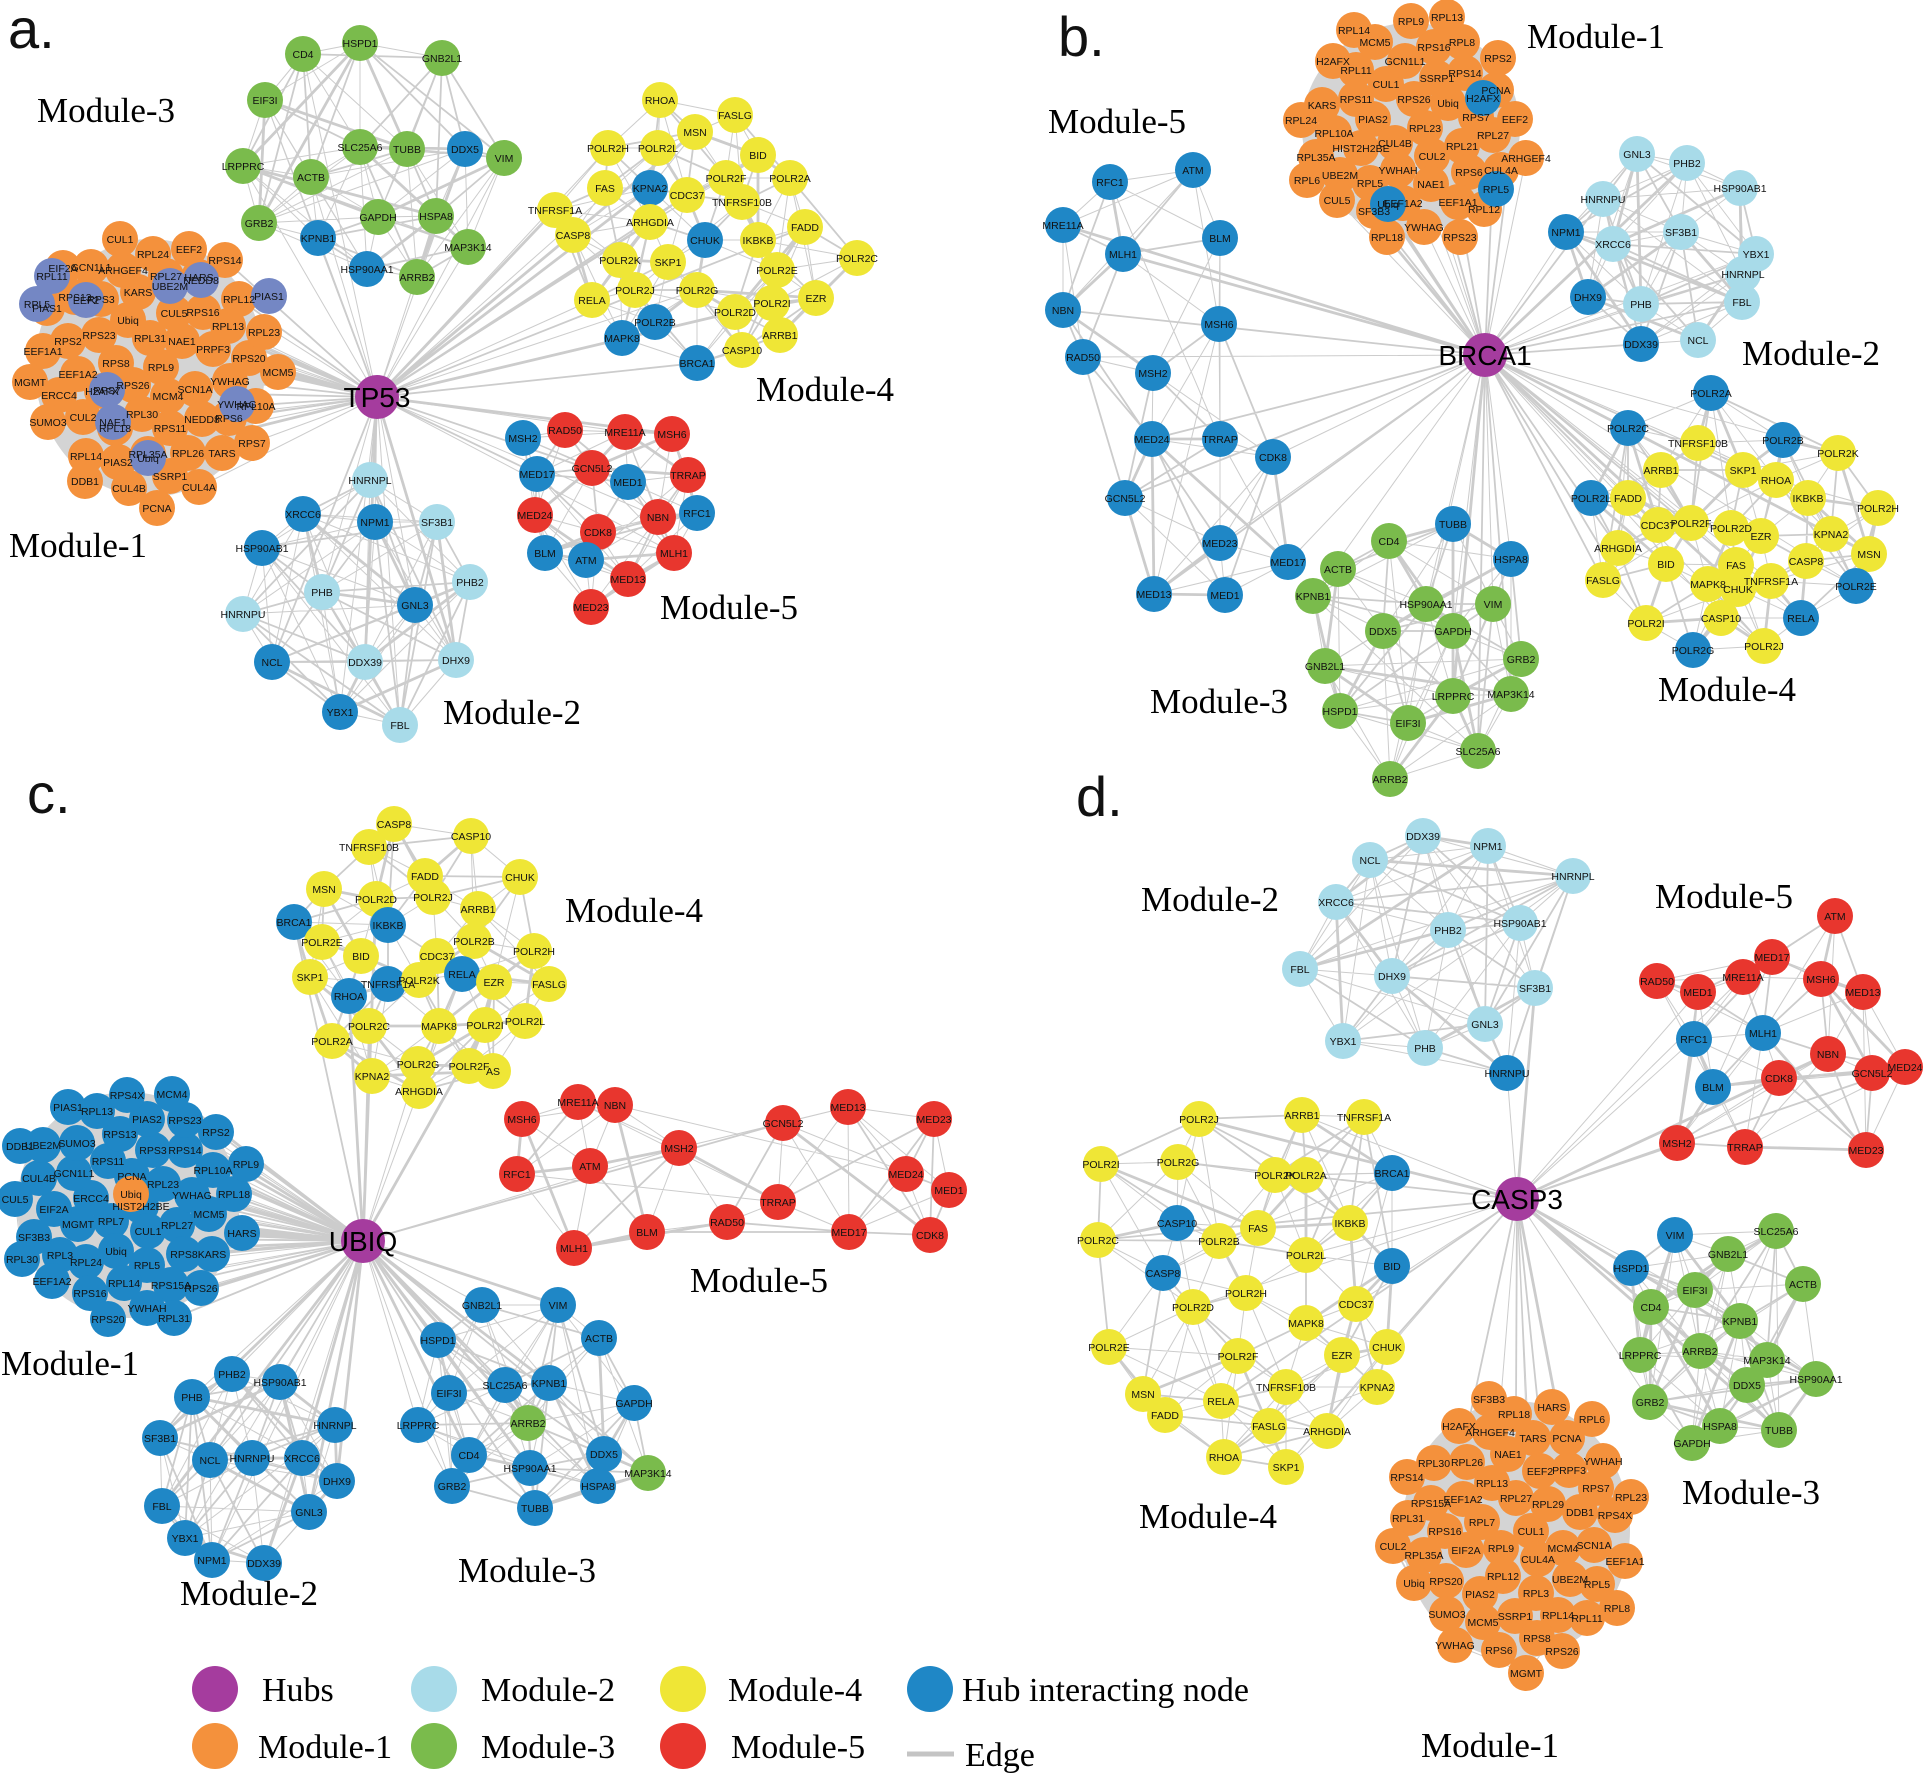 This screenshot has height=1780, width=1923. Describe the element at coordinates (124, 1284) in the screenshot. I see `svg-text: RPL14` at that location.